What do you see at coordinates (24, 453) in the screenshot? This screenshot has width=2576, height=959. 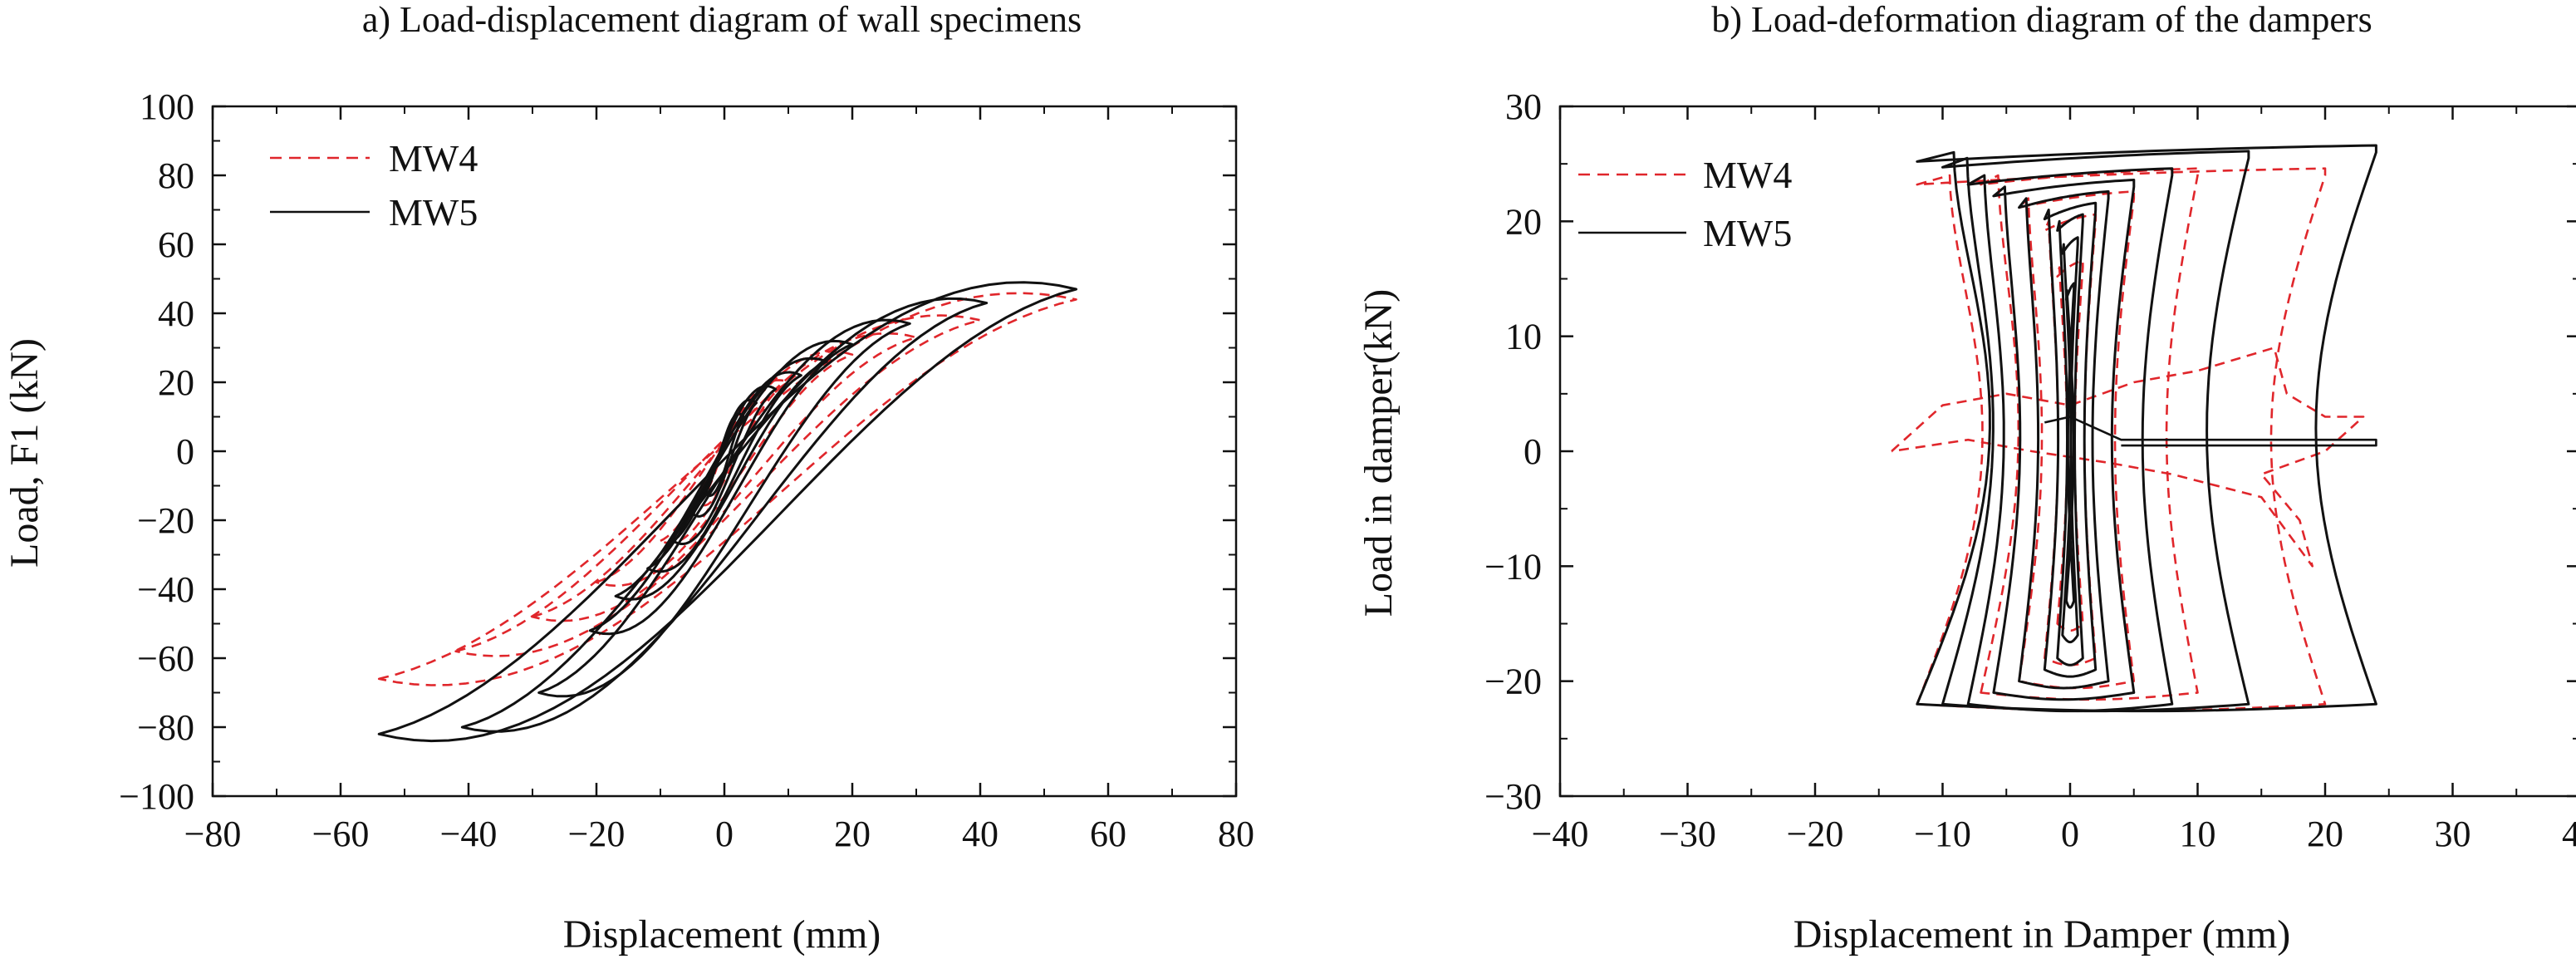 I see `panel-a-y-axis-title: Load, F1 (kN)` at bounding box center [24, 453].